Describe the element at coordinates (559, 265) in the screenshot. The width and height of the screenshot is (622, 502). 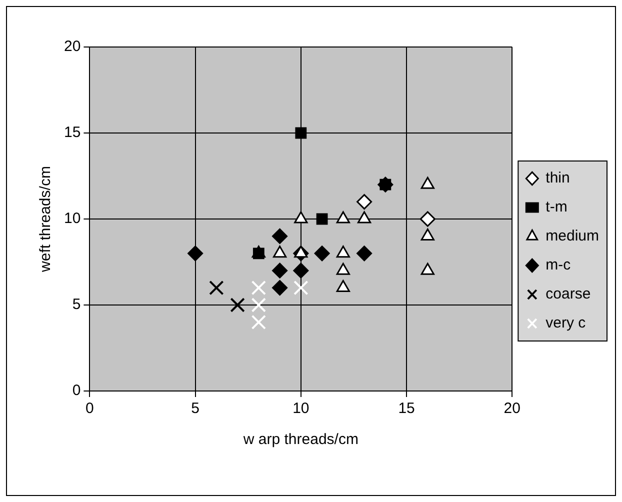
I see `legend-label: m-c` at that location.